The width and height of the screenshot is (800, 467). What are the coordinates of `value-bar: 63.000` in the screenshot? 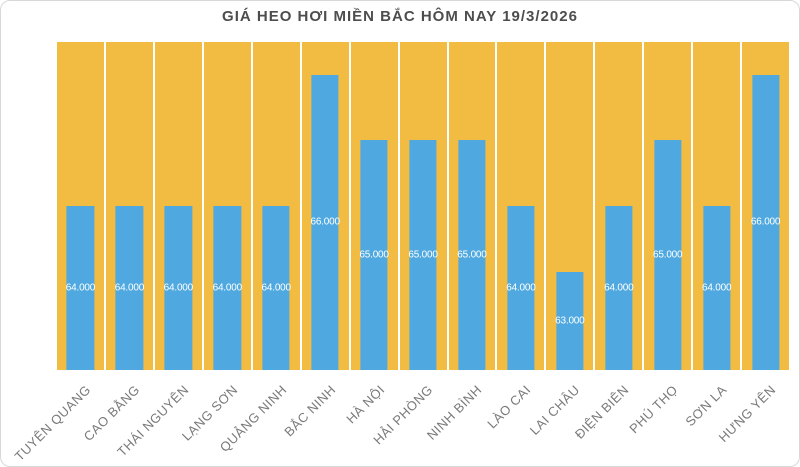 It's located at (570, 320).